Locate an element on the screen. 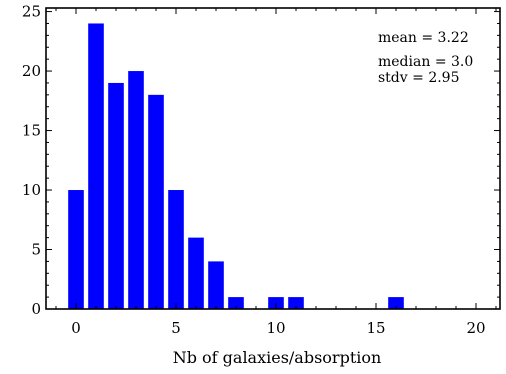 The height and width of the screenshot is (374, 506). x-tick-label-20: 20 is located at coordinates (475, 328).